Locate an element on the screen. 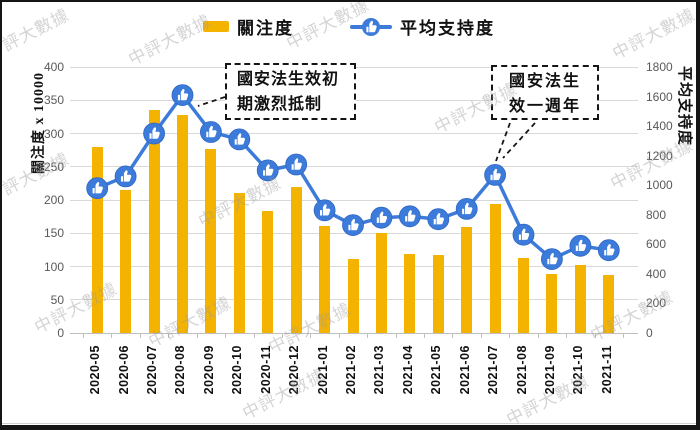 The height and width of the screenshot is (430, 700). x-axis-label: 2020-08 is located at coordinates (180, 370).